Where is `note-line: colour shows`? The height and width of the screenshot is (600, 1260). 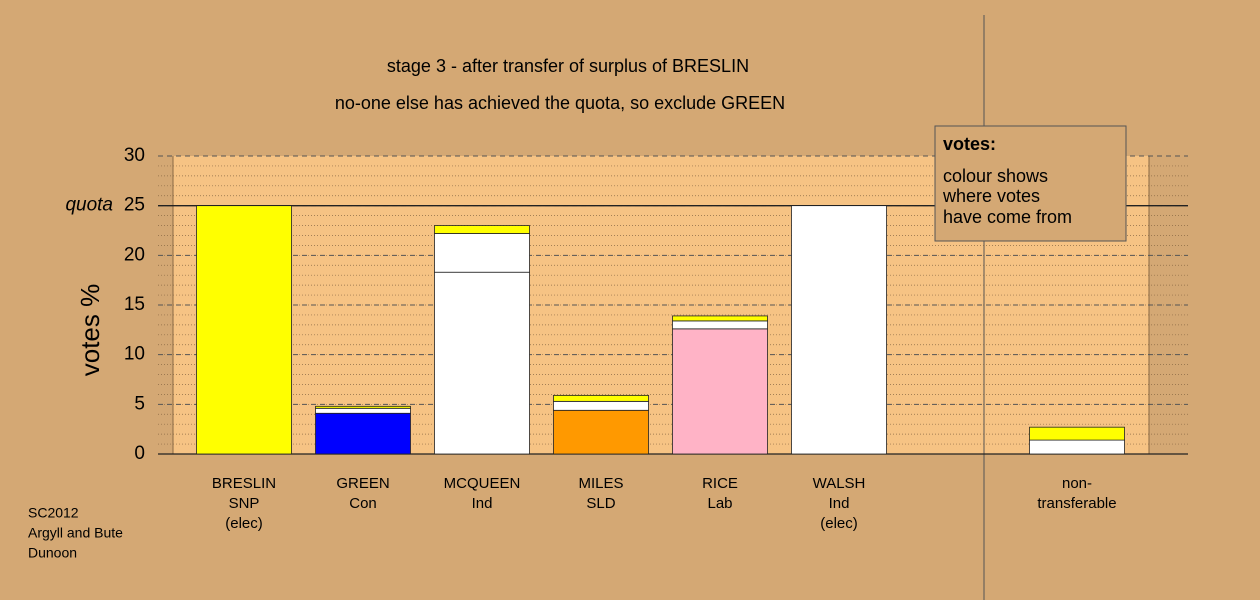
note-line: colour shows is located at coordinates (995, 176).